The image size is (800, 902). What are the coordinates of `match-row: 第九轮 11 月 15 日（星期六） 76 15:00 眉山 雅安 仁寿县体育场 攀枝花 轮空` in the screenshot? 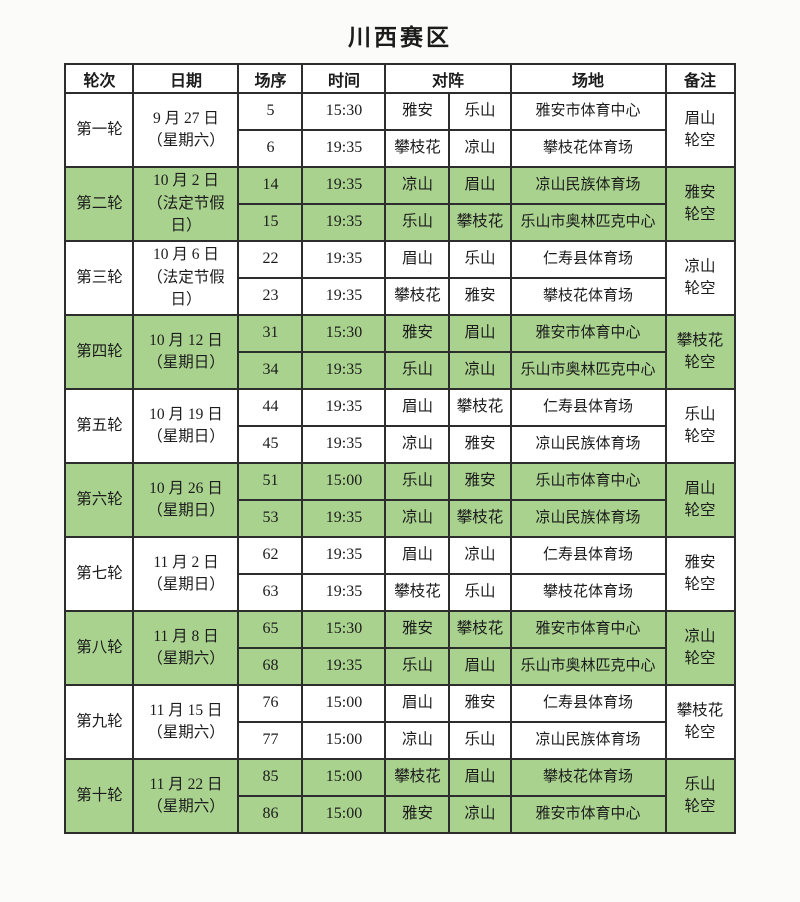 It's located at (400, 722).